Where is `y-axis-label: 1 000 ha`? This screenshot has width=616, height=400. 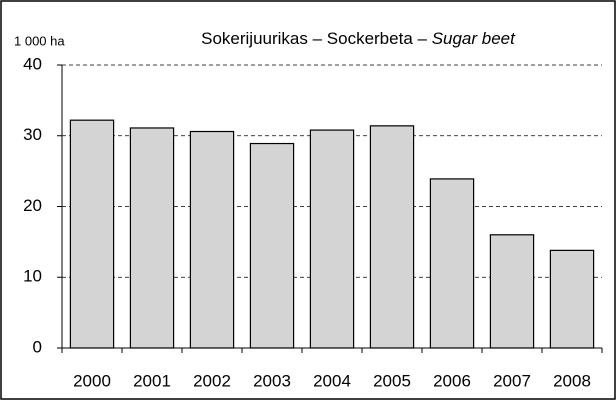 y-axis-label: 1 000 ha is located at coordinates (39, 40).